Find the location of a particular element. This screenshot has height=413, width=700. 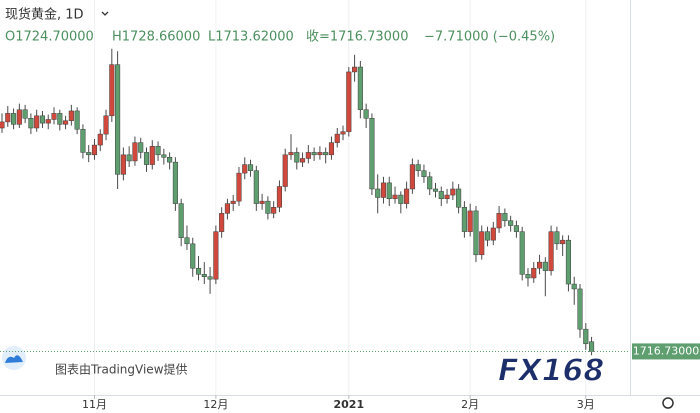

change-label: −7.71000 (−0.45%) is located at coordinates (489, 37).